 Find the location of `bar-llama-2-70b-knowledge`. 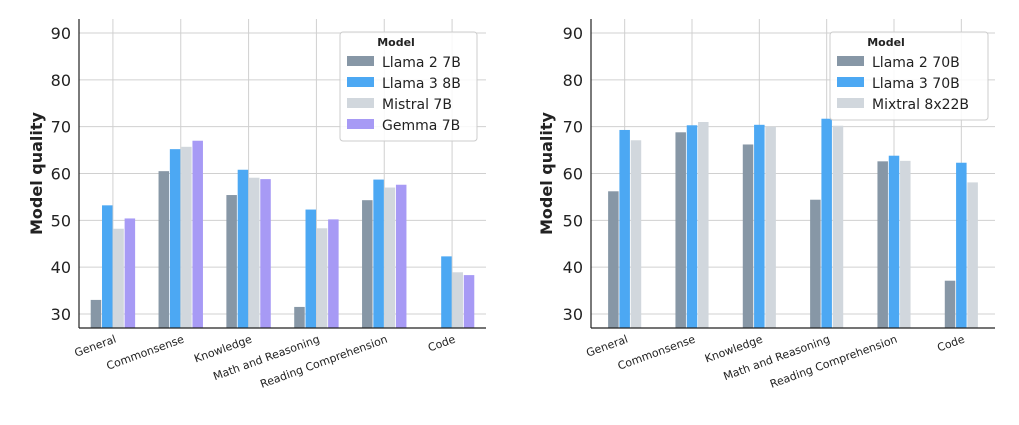

bar-llama-2-70b-knowledge is located at coordinates (748, 236).